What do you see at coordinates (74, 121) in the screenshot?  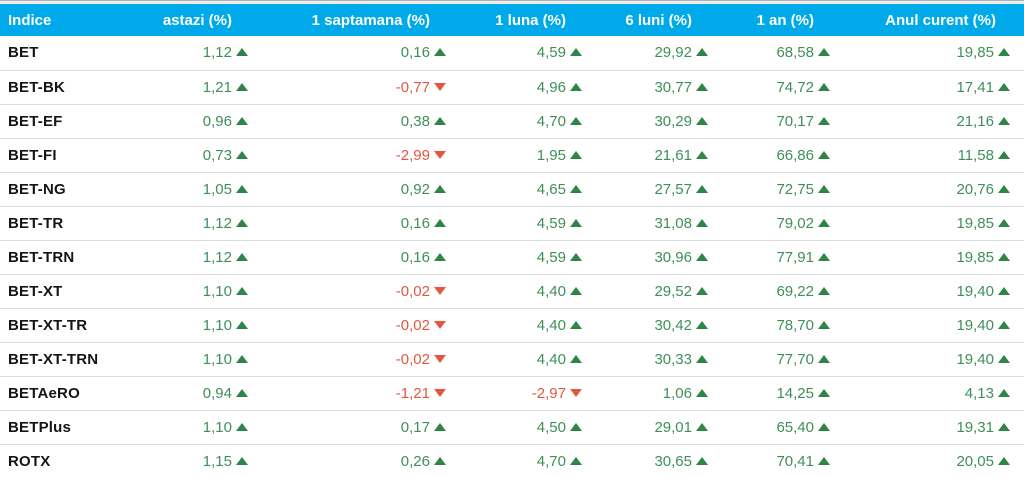 I see `index-name-bet-ef: BET-EF` at bounding box center [74, 121].